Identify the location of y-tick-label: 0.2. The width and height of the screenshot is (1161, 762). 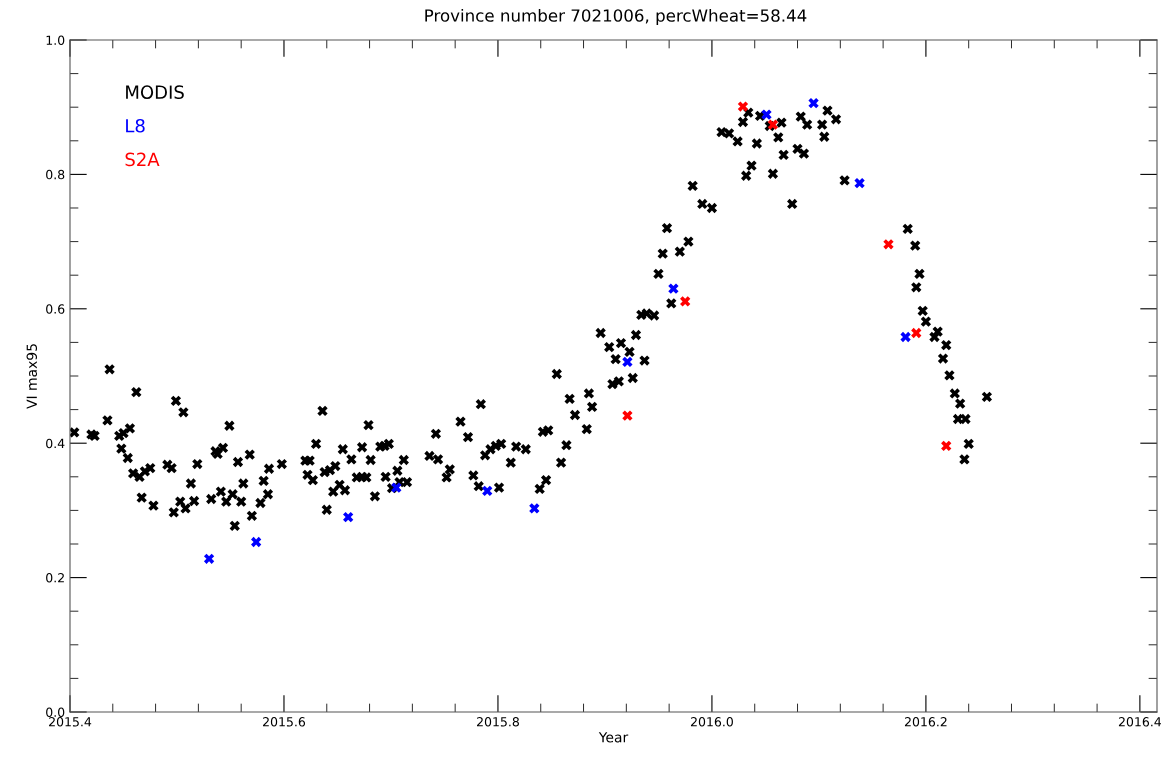
(55, 578).